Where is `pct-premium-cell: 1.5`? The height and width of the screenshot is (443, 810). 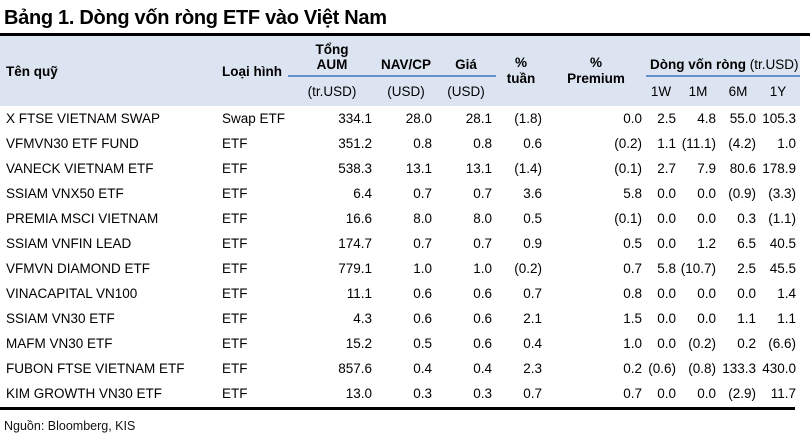
pct-premium-cell: 1.5 is located at coordinates (596, 318).